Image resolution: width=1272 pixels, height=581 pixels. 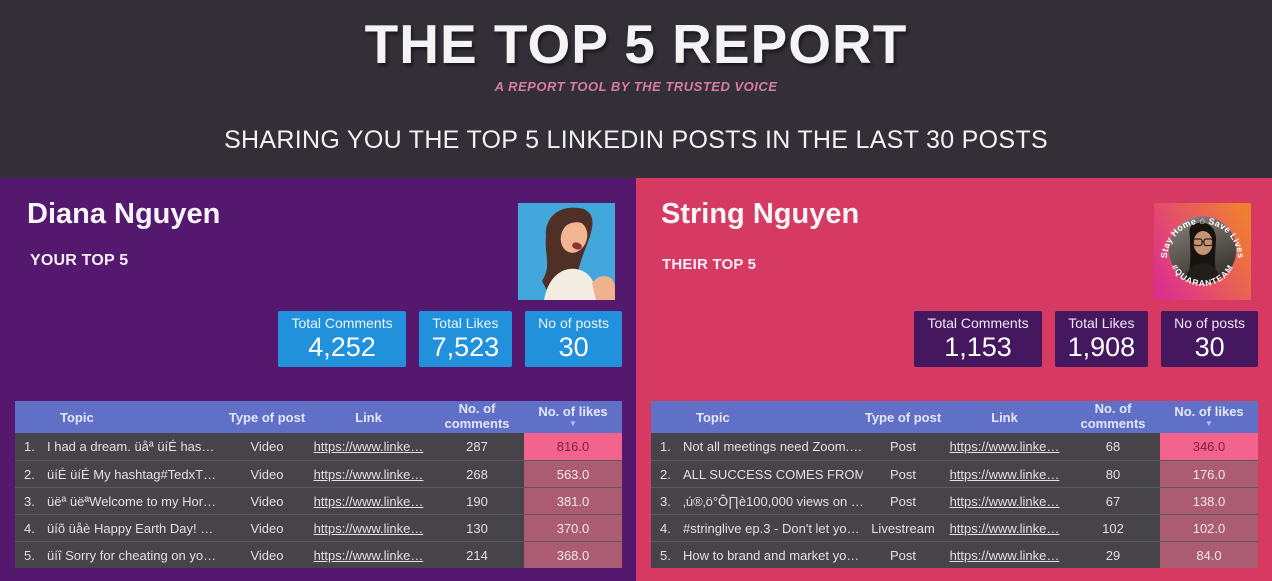 I want to click on post-likes: 816.0, so click(x=573, y=446).